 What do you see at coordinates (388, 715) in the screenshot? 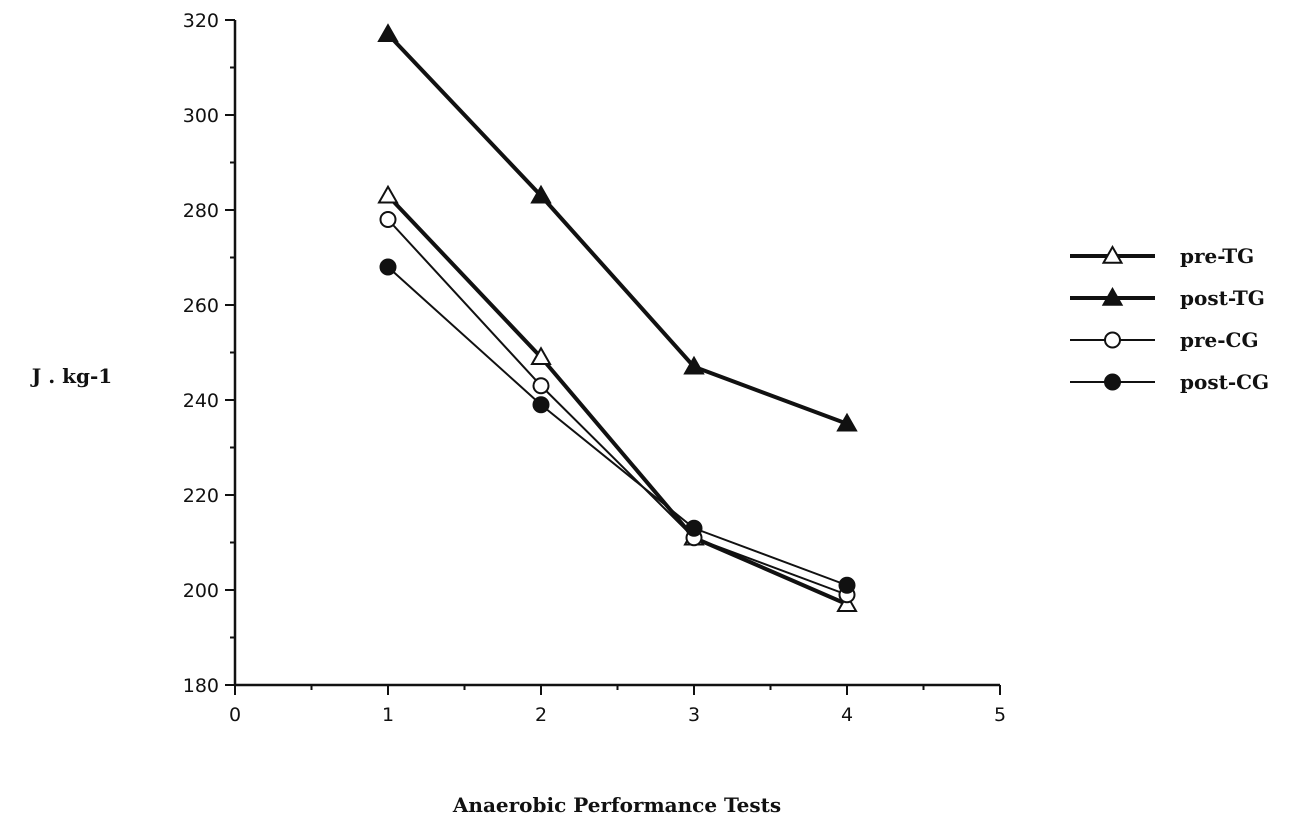
I see `x-tick-label: 1` at bounding box center [388, 715].